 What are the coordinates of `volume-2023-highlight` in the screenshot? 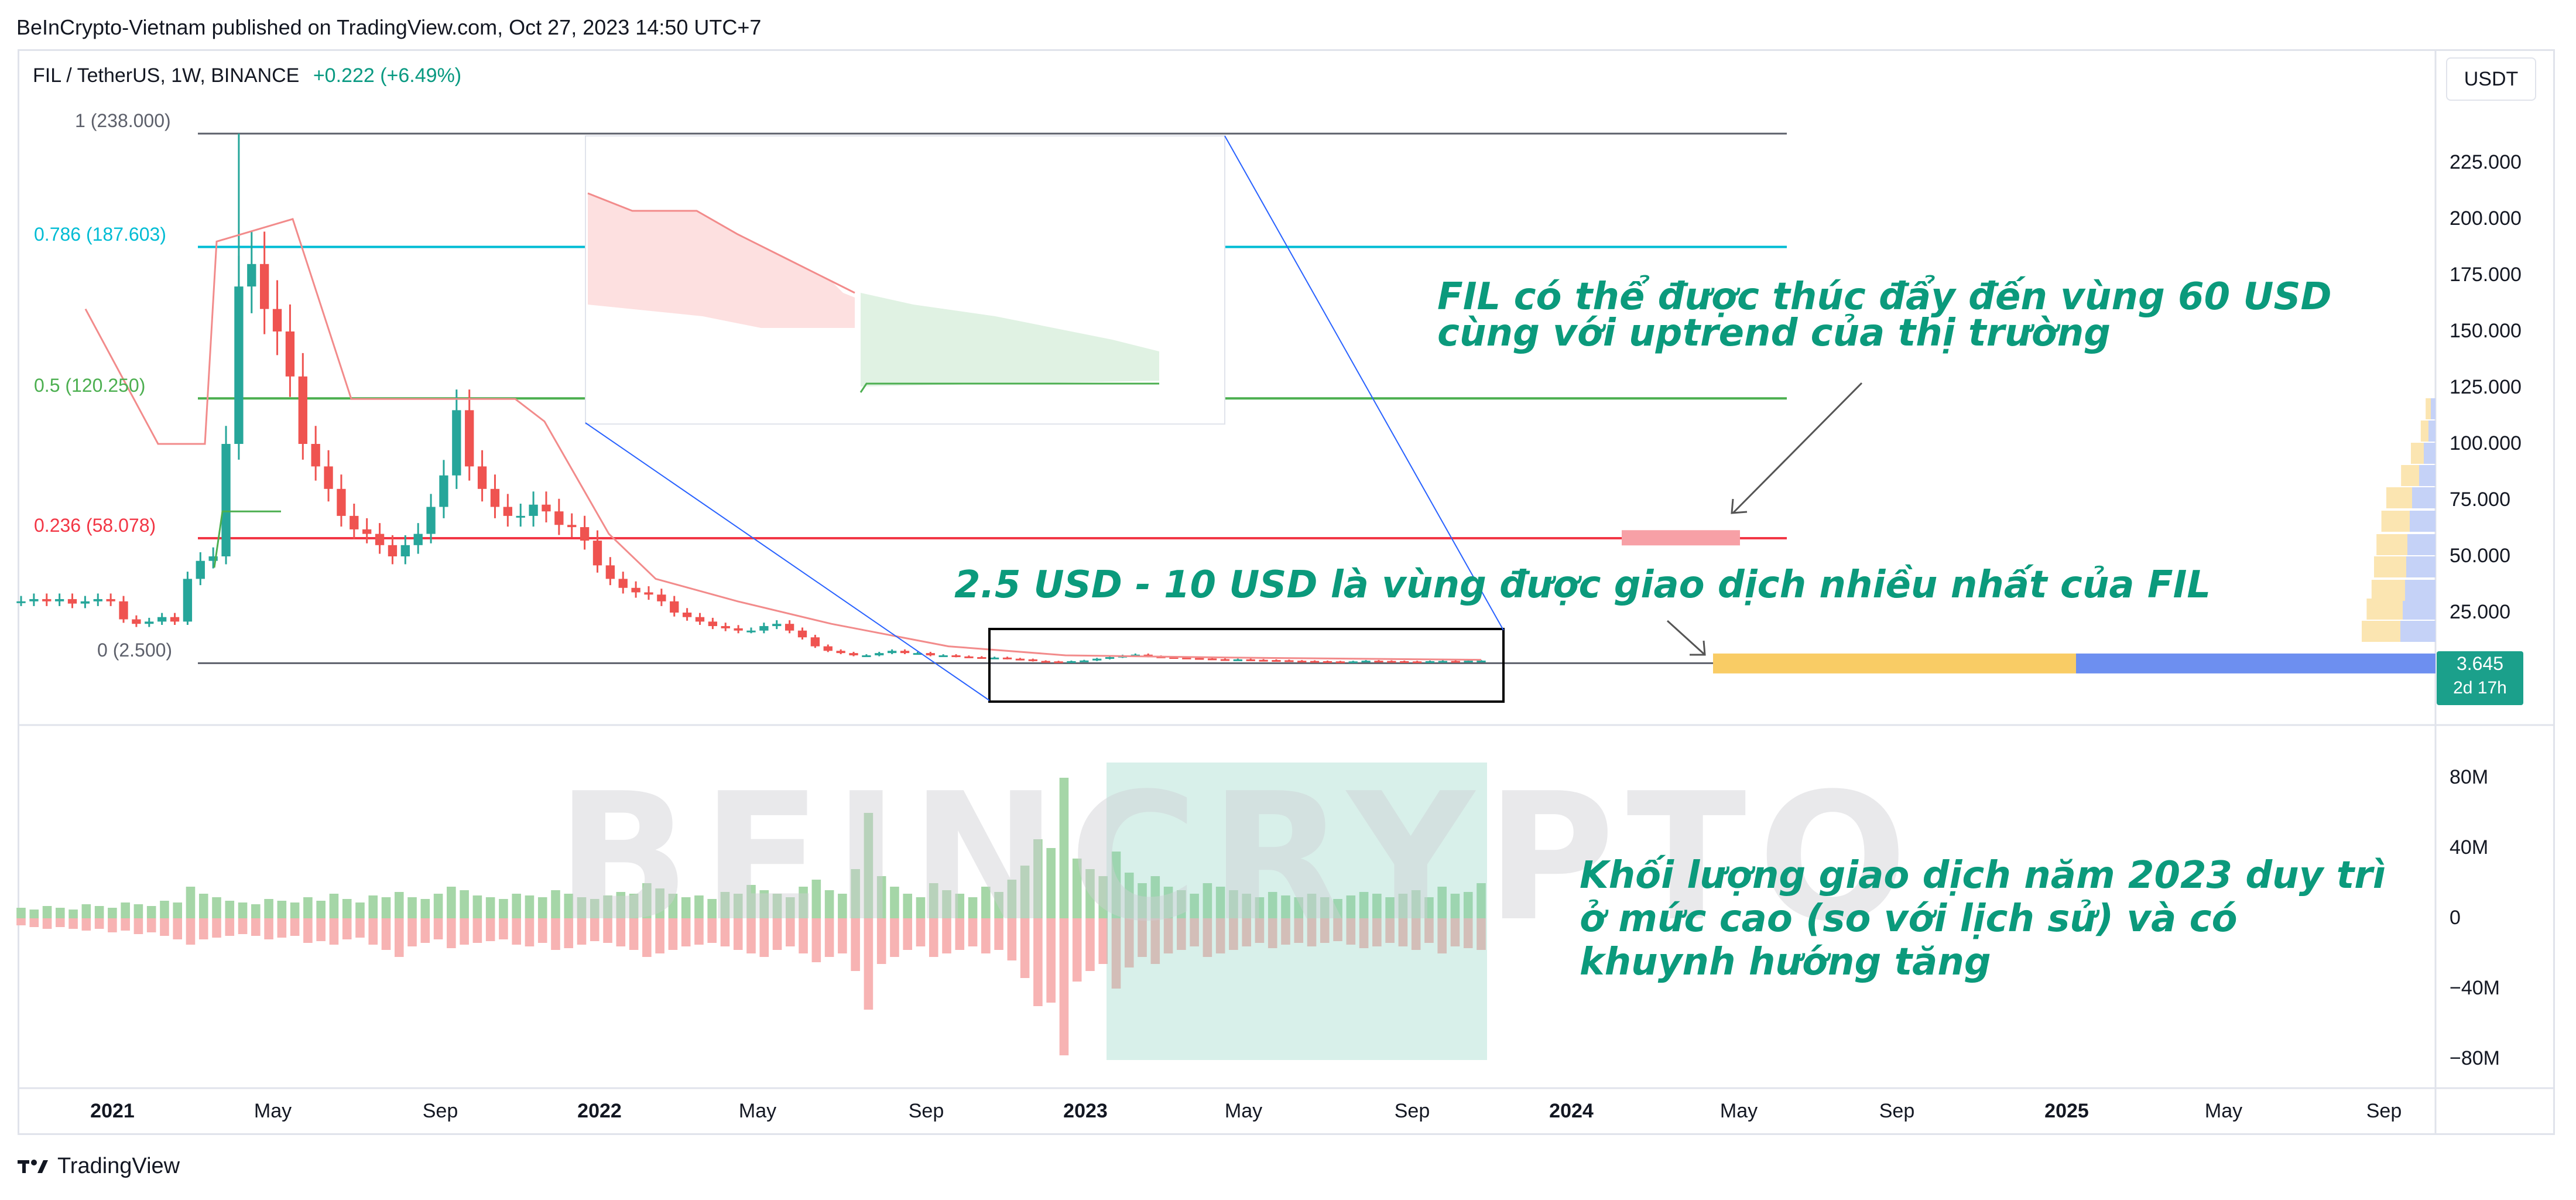 It's located at (1297, 911).